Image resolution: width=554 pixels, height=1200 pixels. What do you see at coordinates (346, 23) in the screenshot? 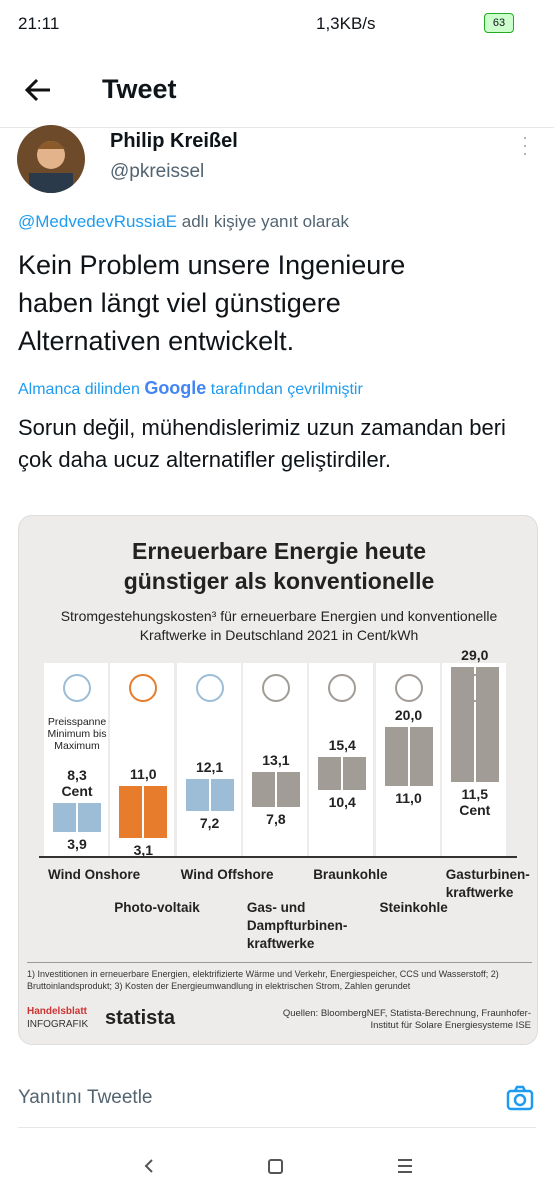
I see `status-speed: 1,3KB/s` at bounding box center [346, 23].